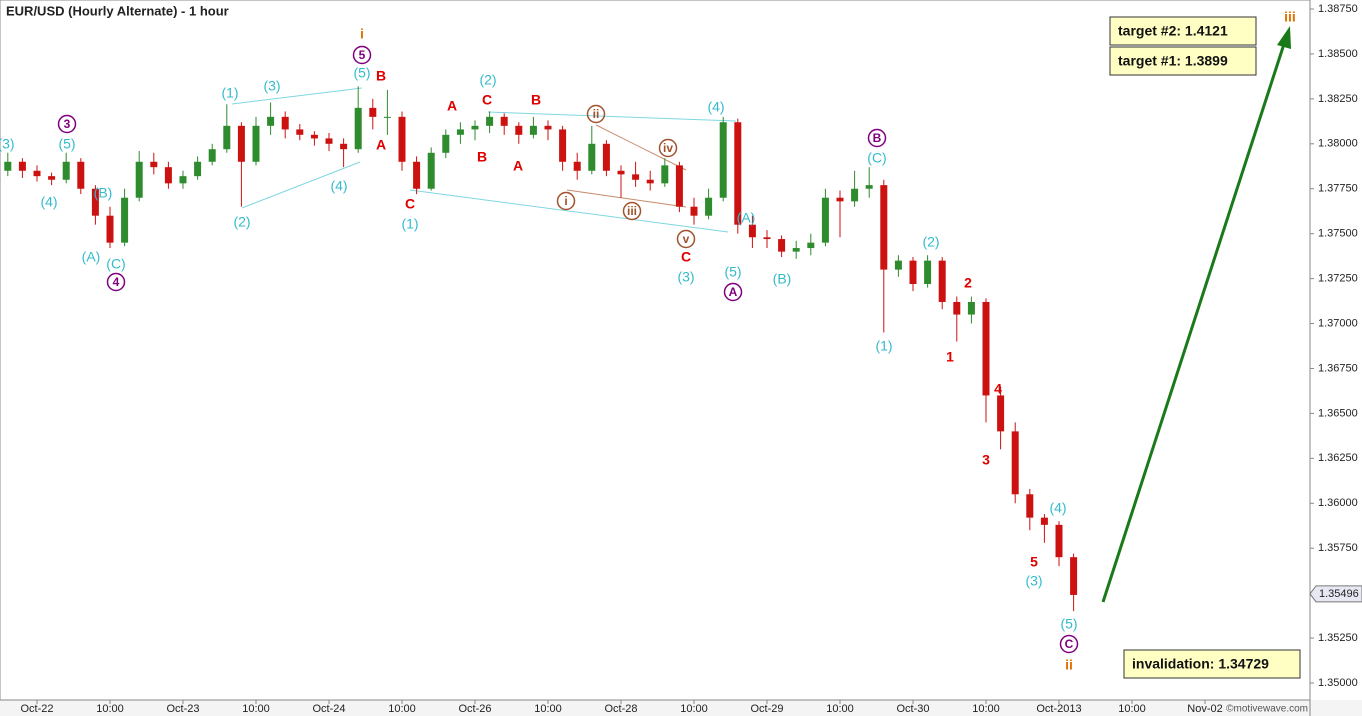  What do you see at coordinates (998, 389) in the screenshot?
I see `wave-label: 4` at bounding box center [998, 389].